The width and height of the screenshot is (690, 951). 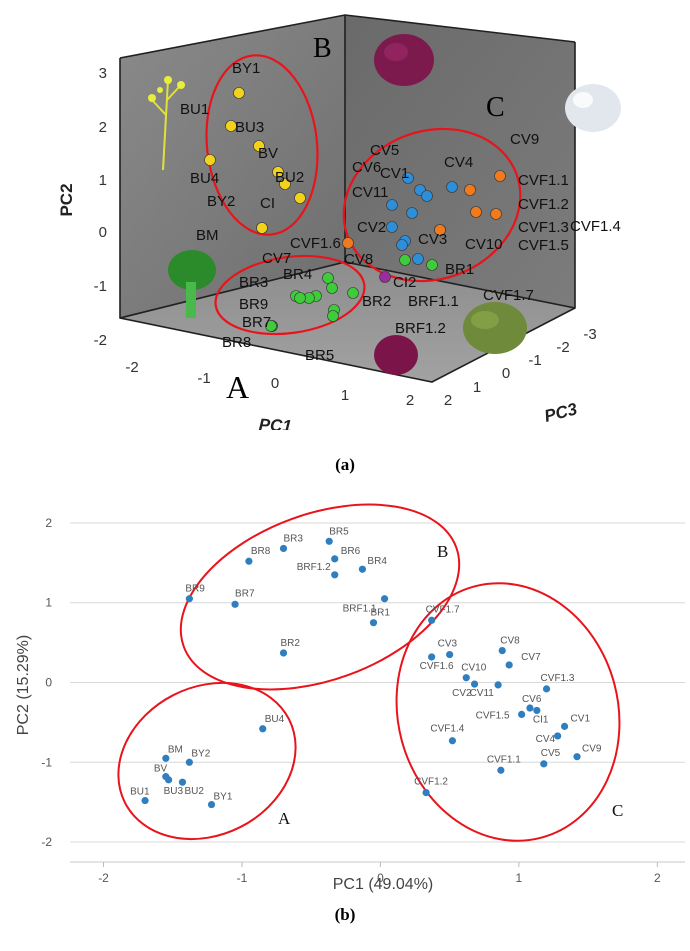 I want to click on point-cv9, so click(x=577, y=757).